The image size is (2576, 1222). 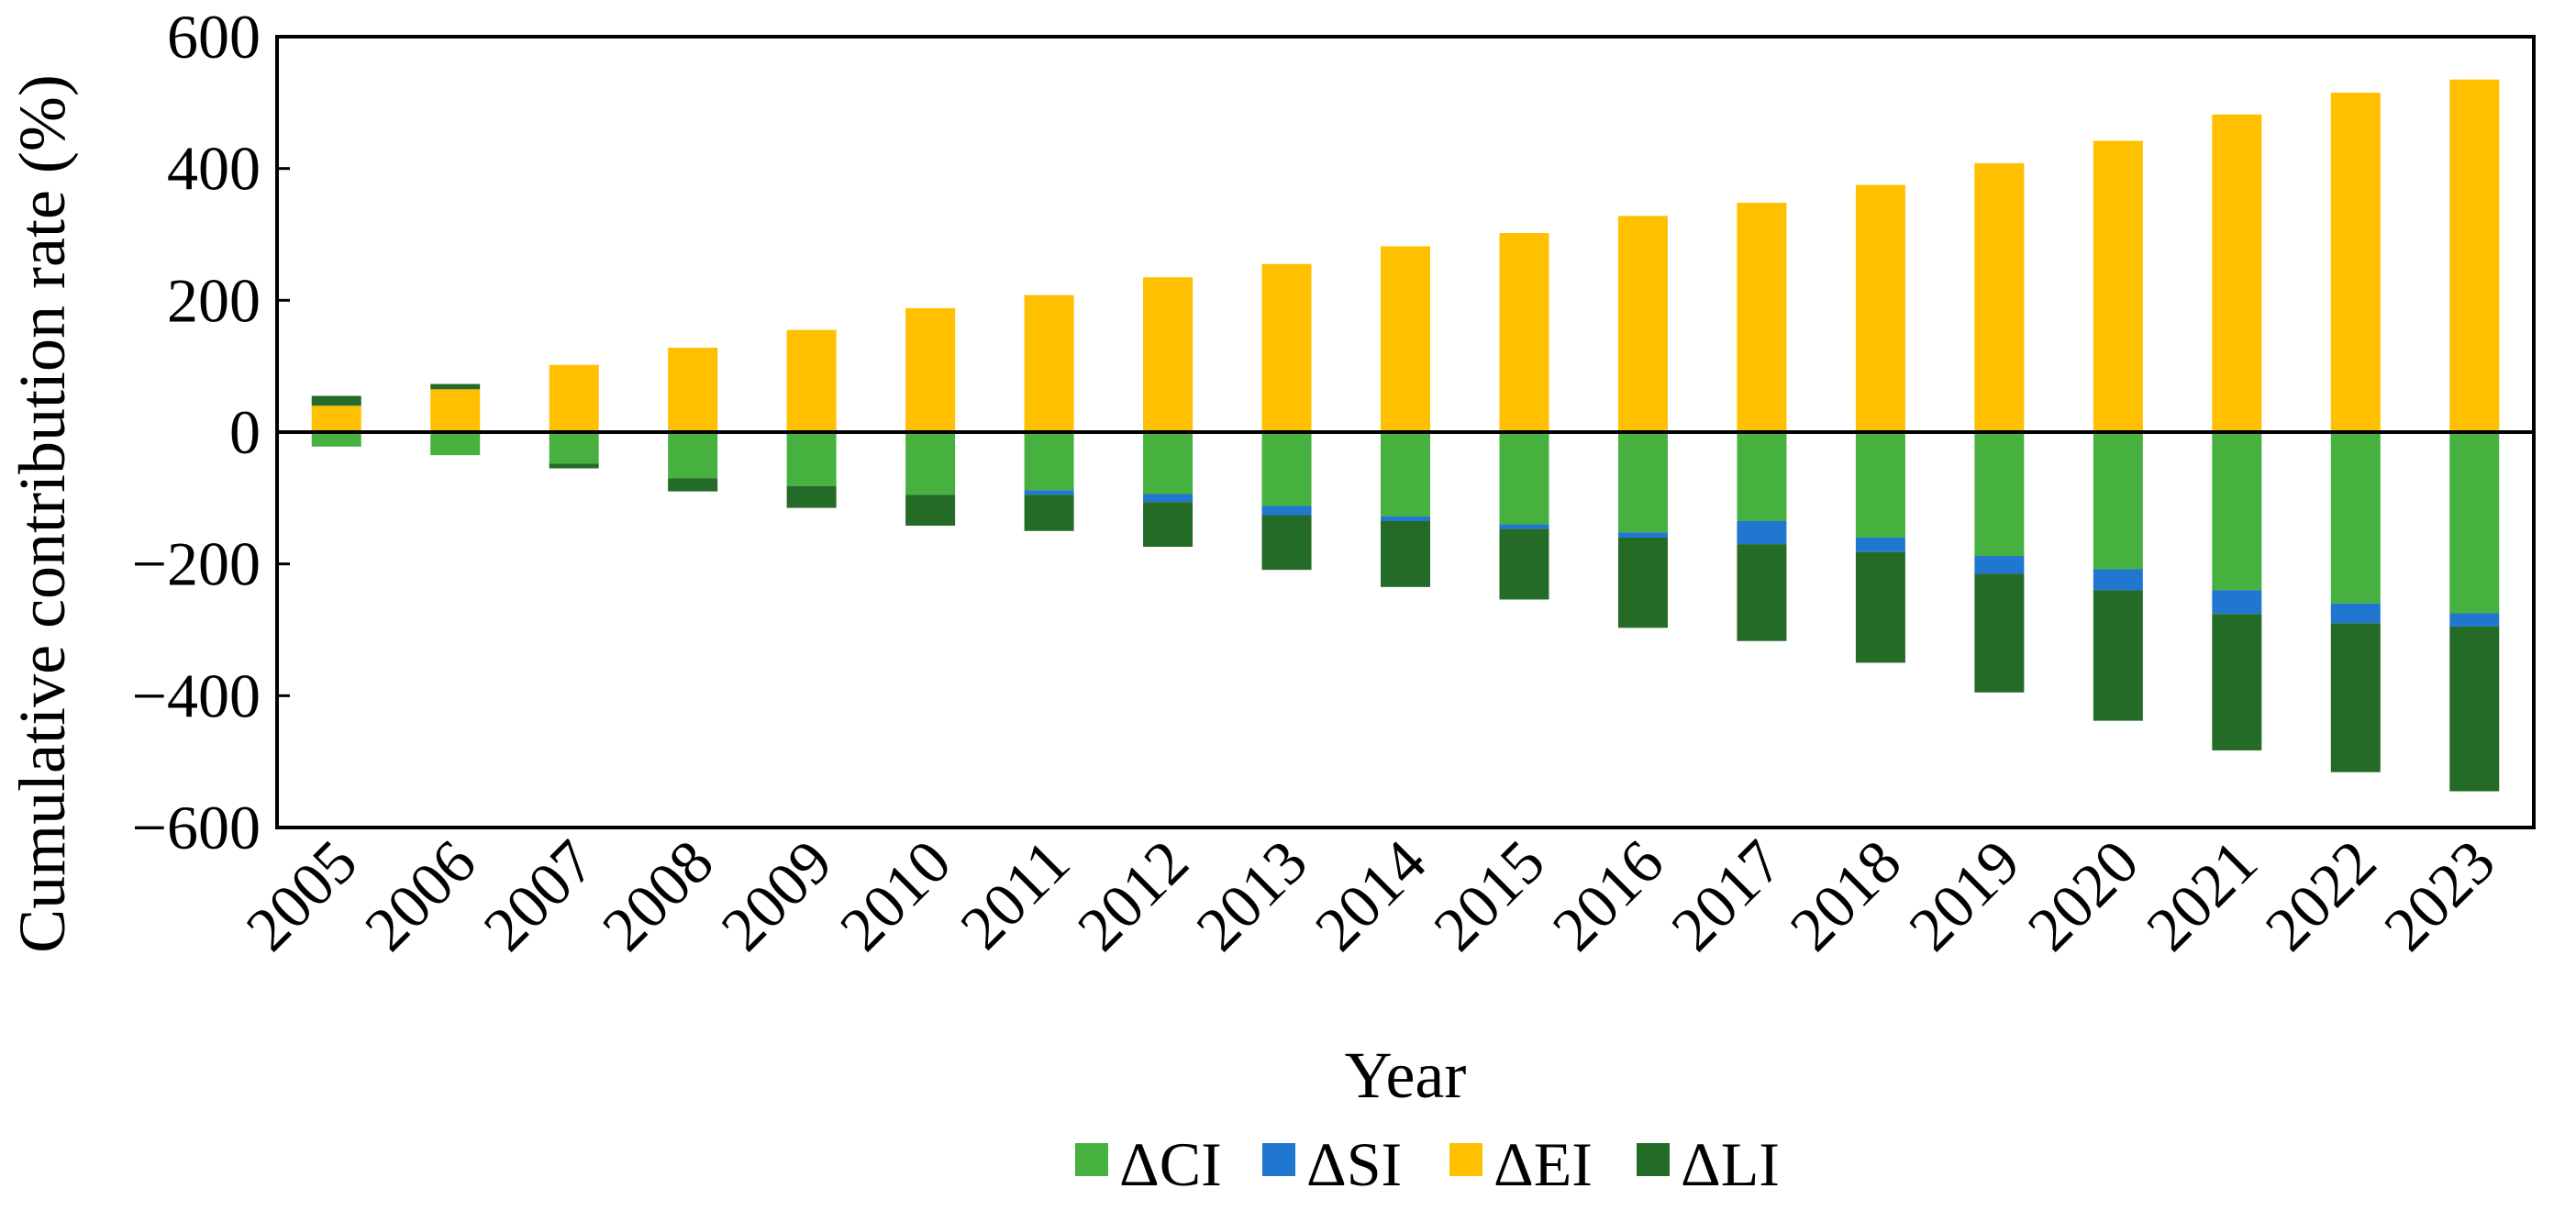 I want to click on x-tick-label: 2013, so click(x=1251, y=895).